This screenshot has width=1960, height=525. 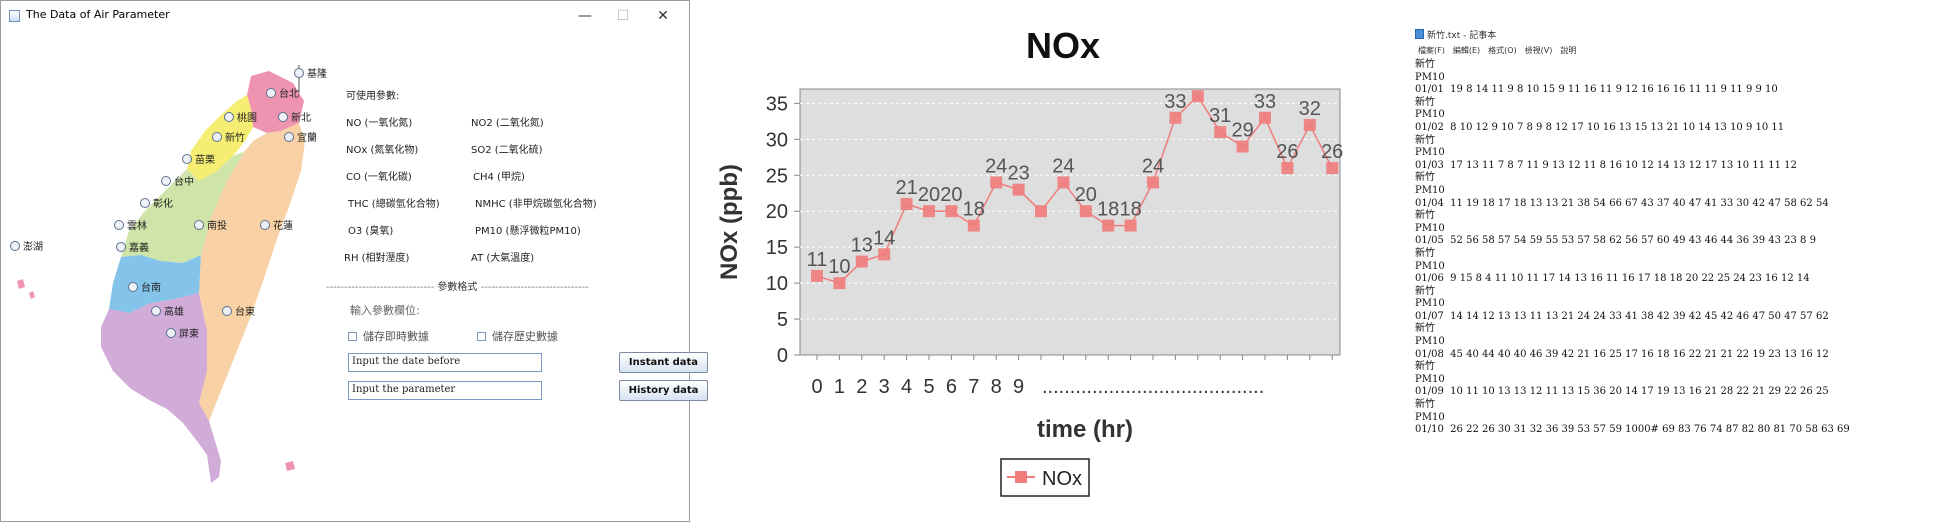 I want to click on data-label: 24, so click(x=1153, y=166).